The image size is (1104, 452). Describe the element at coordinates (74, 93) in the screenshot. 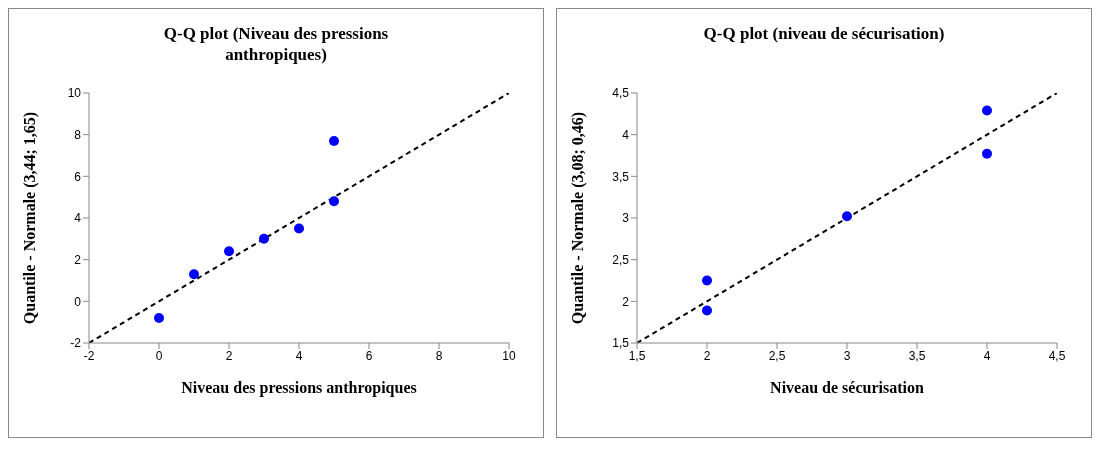

I see `y-tick-label: 10` at that location.